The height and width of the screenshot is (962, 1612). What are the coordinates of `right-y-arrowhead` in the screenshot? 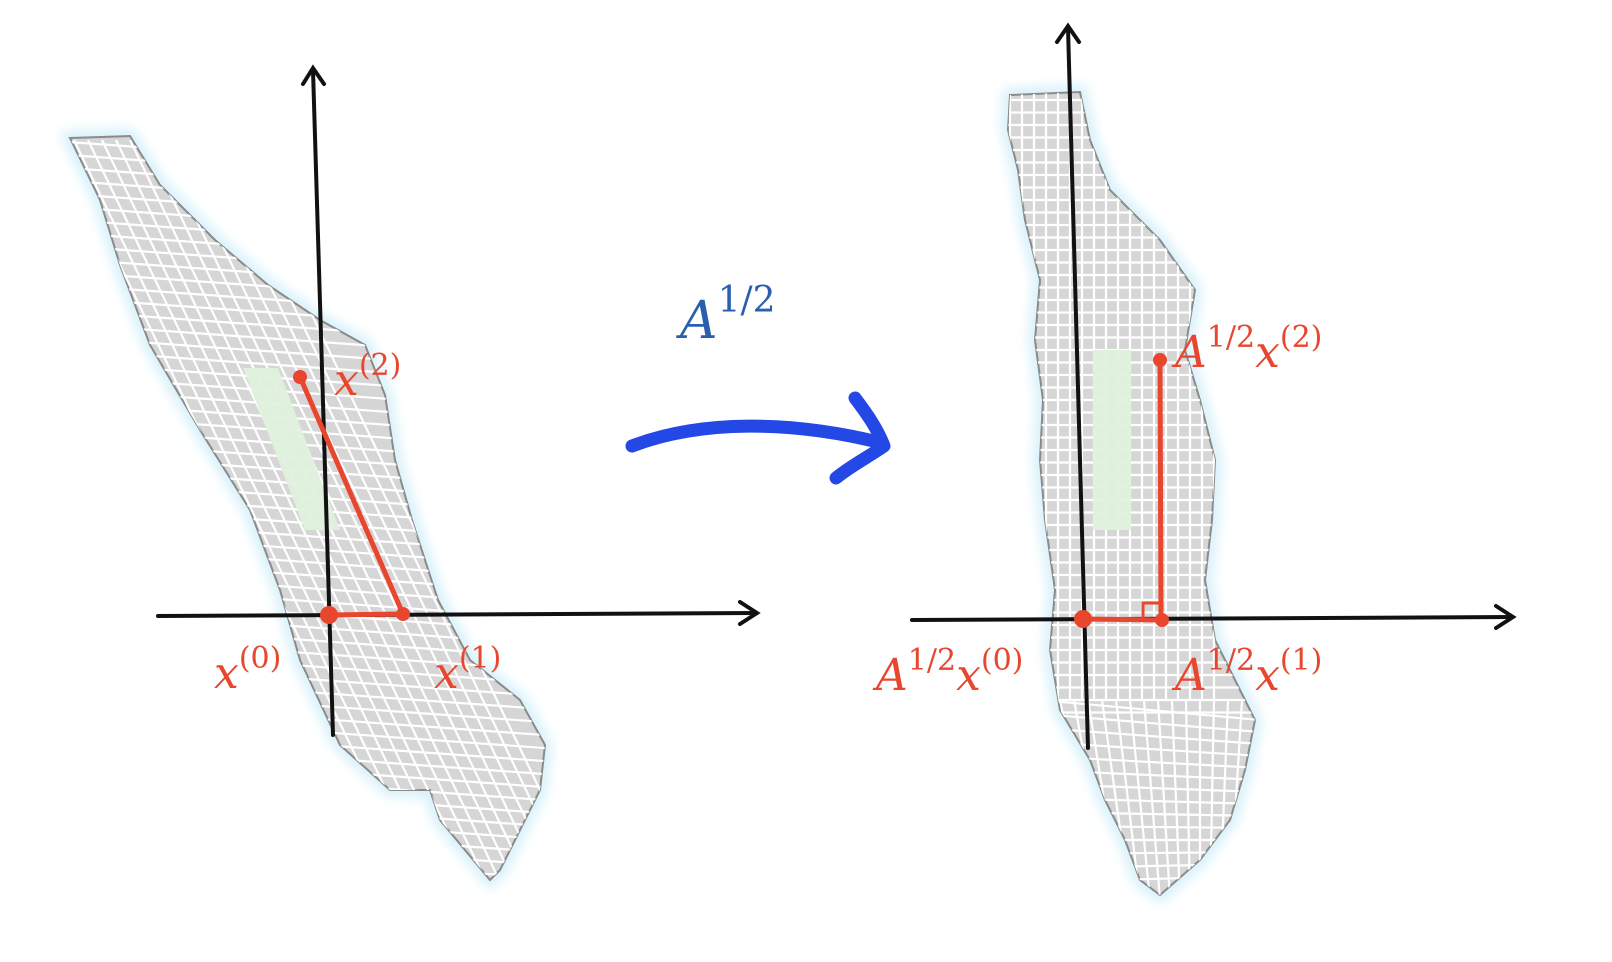 It's located at (1068, 33).